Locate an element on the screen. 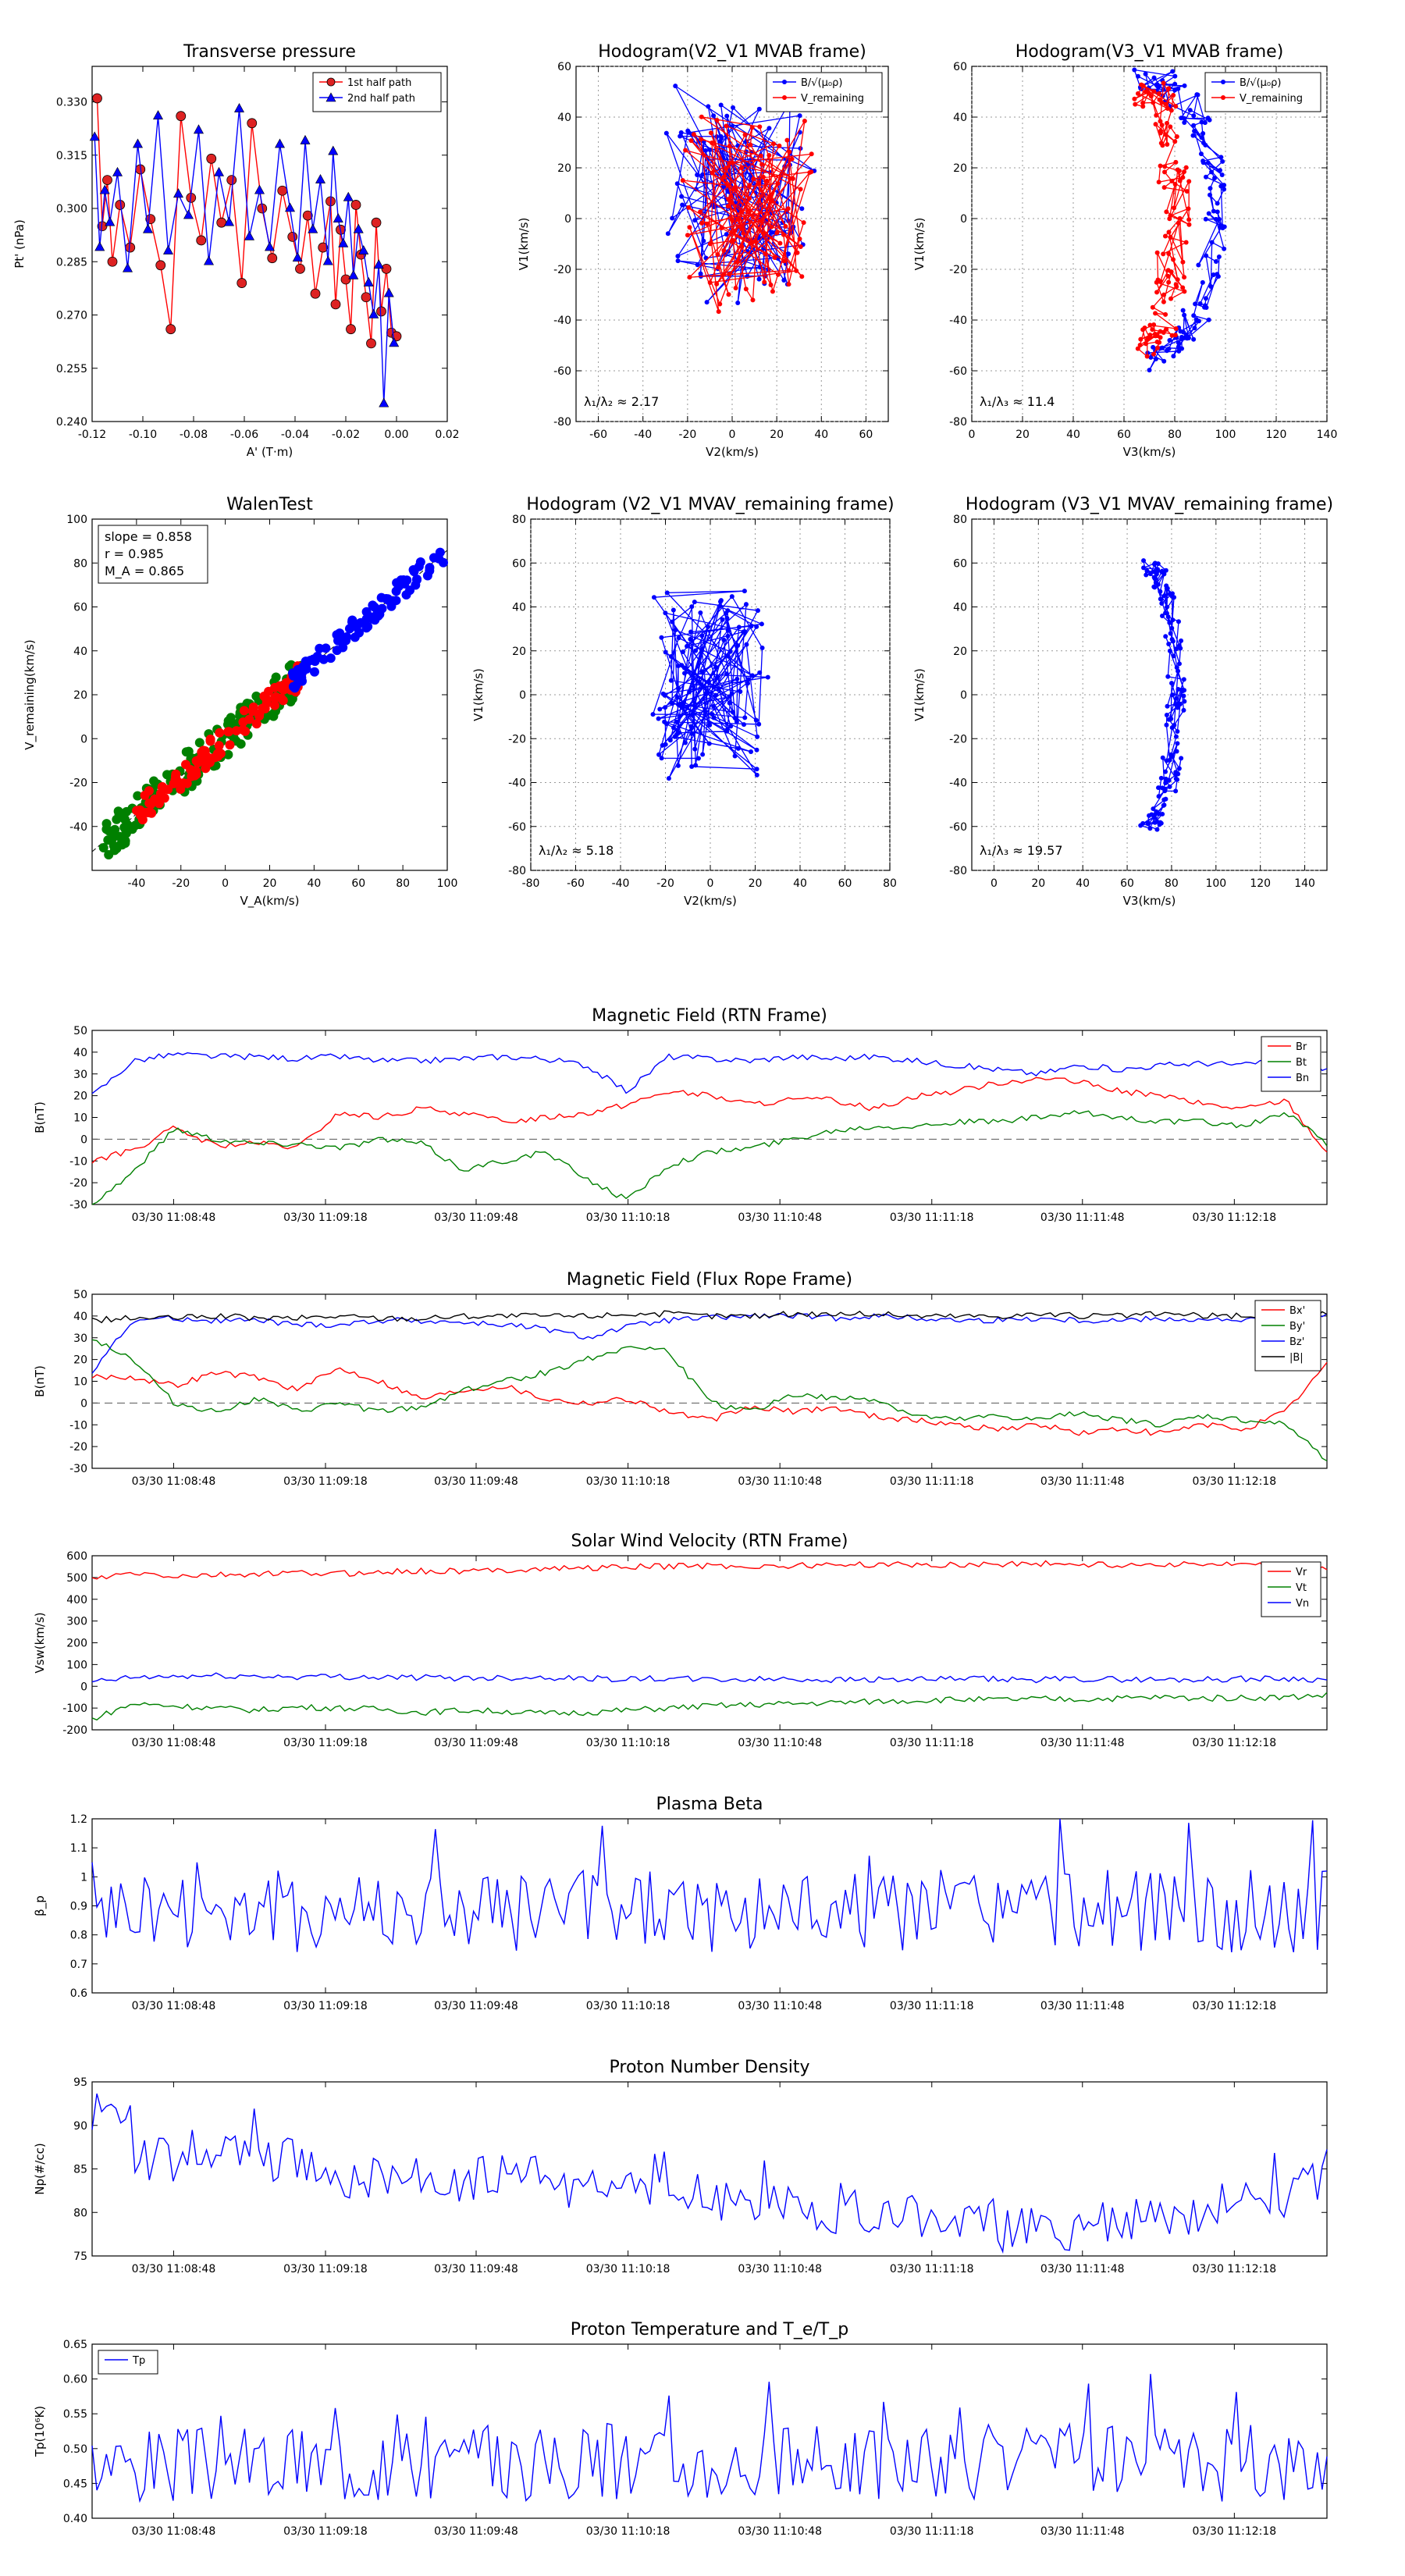 Image resolution: width=1405 pixels, height=2576 pixels. y-tick-label: 100 is located at coordinates (76, 1665).